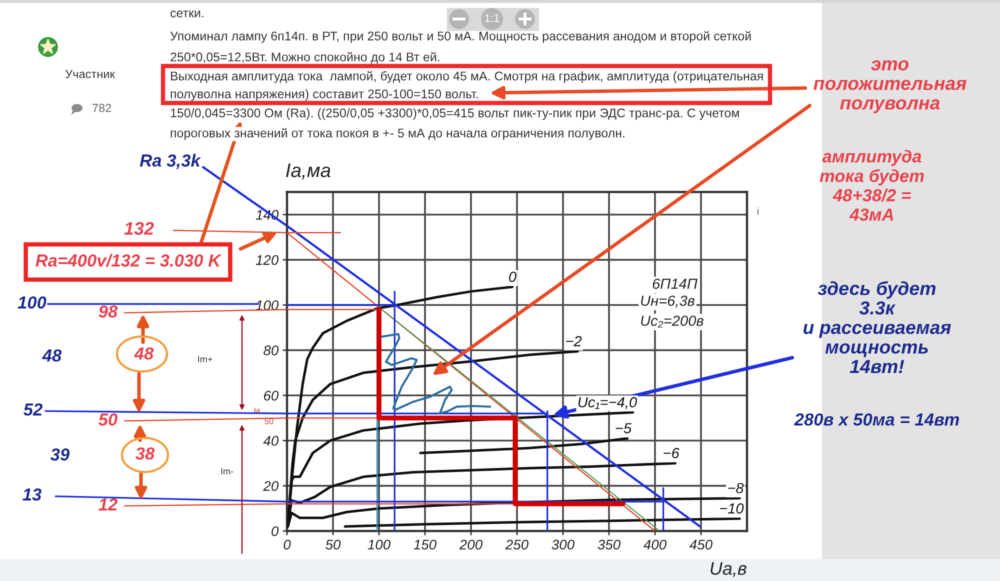 The height and width of the screenshot is (581, 1000). Describe the element at coordinates (108, 311) in the screenshot. I see `annotation: 98` at that location.